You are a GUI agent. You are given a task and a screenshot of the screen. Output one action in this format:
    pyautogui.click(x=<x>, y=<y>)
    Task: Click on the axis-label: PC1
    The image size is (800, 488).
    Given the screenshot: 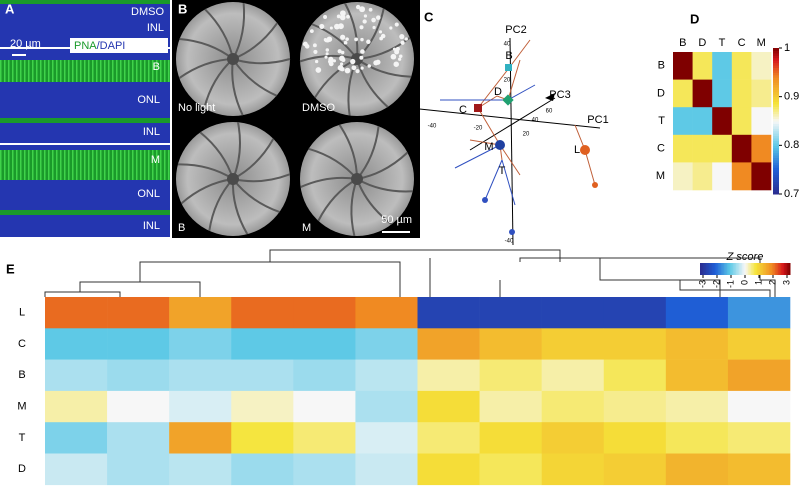 What is the action you would take?
    pyautogui.click(x=597, y=120)
    